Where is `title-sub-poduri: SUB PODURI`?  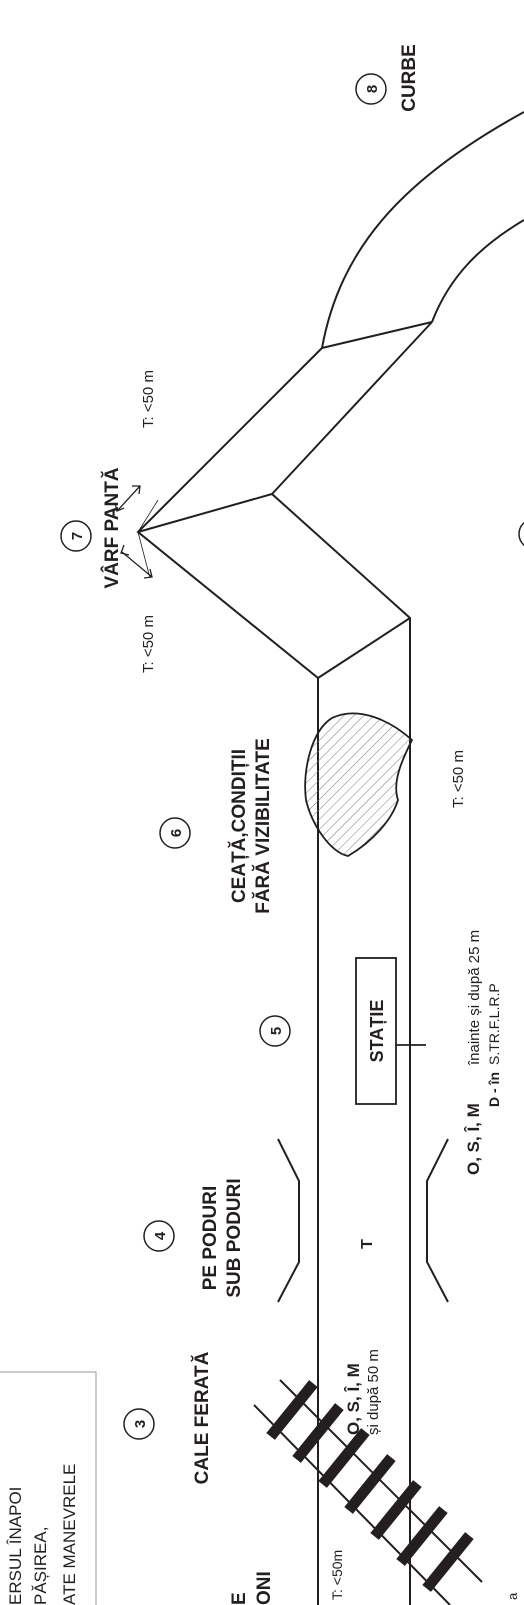 title-sub-poduri: SUB PODURI is located at coordinates (234, 1237).